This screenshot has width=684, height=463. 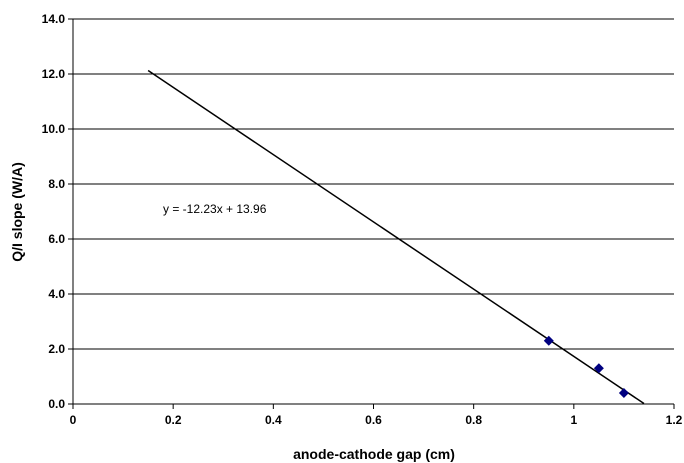 I want to click on x-axis-title: anode-cathode gap (cm), so click(x=374, y=454).